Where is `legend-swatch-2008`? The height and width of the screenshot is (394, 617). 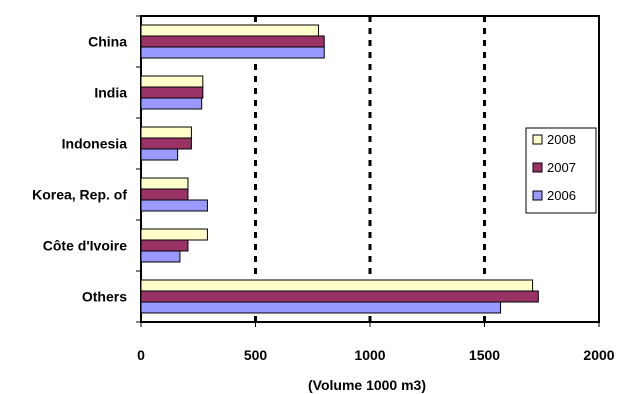
legend-swatch-2008 is located at coordinates (537, 139).